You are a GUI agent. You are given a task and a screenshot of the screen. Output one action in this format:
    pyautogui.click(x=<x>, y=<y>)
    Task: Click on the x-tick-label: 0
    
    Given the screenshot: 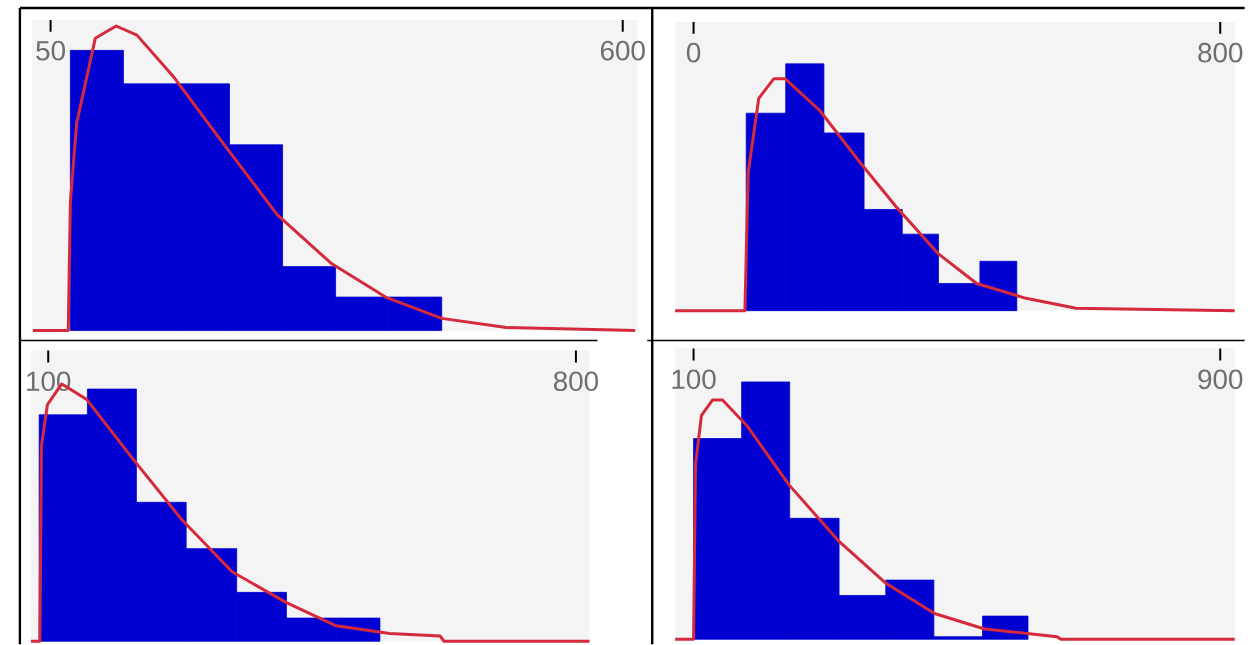 What is the action you would take?
    pyautogui.click(x=693, y=52)
    